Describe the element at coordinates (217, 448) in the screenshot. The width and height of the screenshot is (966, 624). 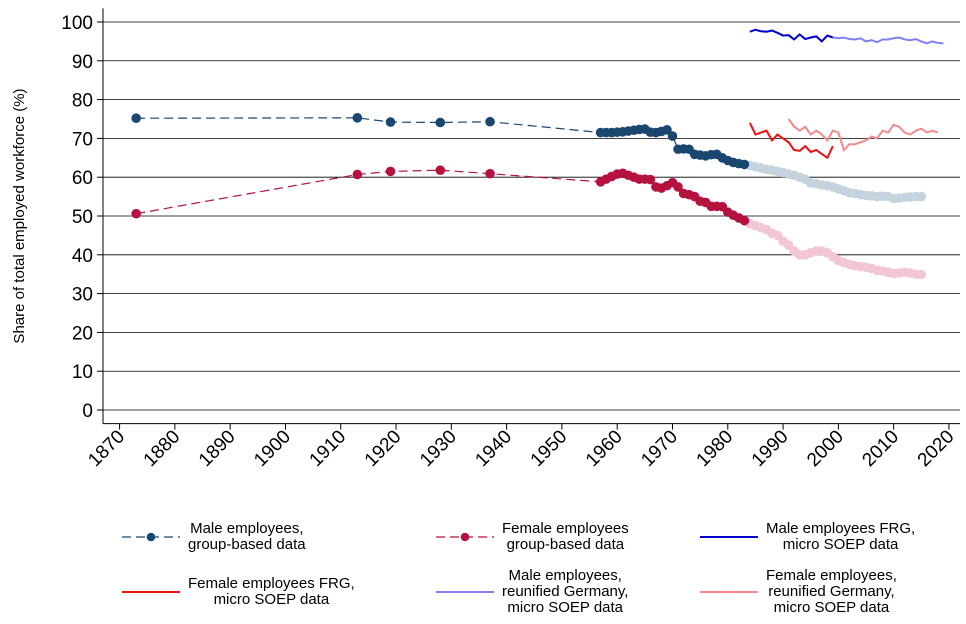
I see `x-tick-label: 1890` at that location.